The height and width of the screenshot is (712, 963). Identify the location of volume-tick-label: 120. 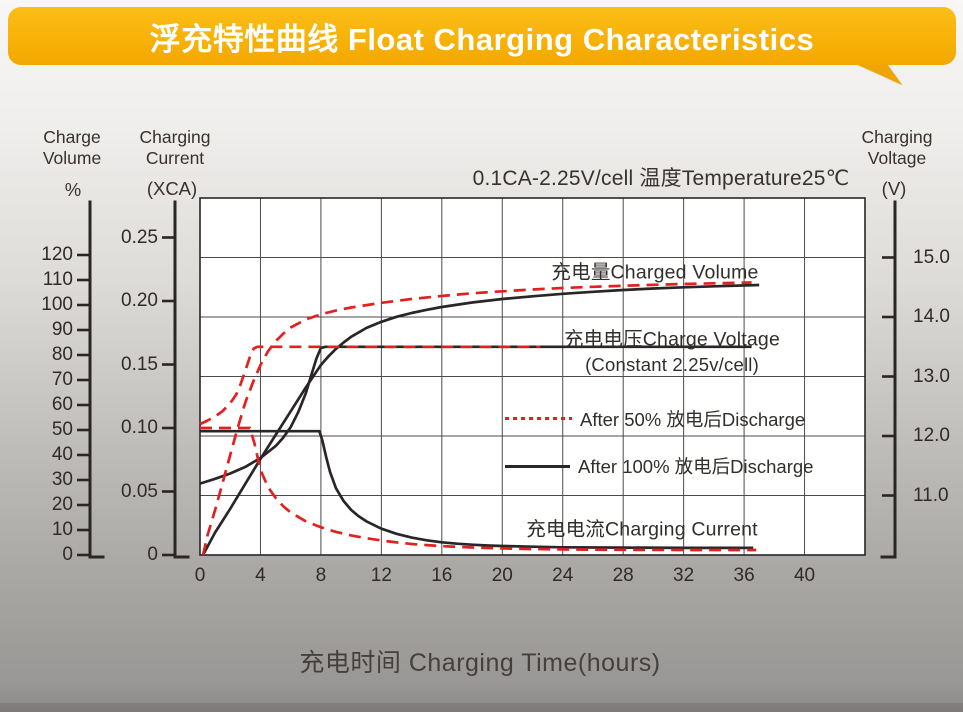
(57, 254).